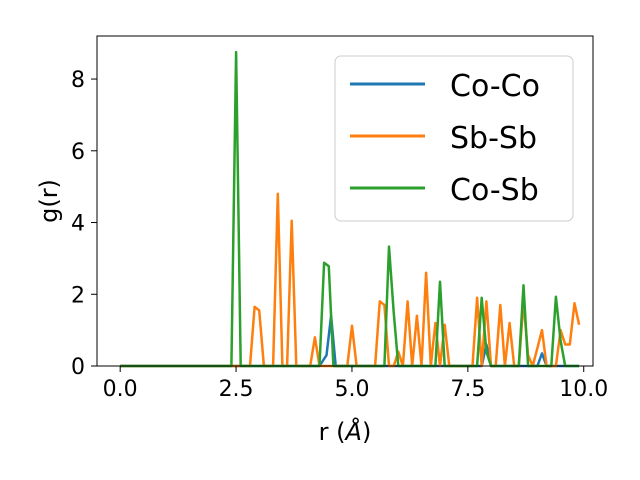 The image size is (640, 480). I want to click on y-tick-label: 4, so click(78, 224).